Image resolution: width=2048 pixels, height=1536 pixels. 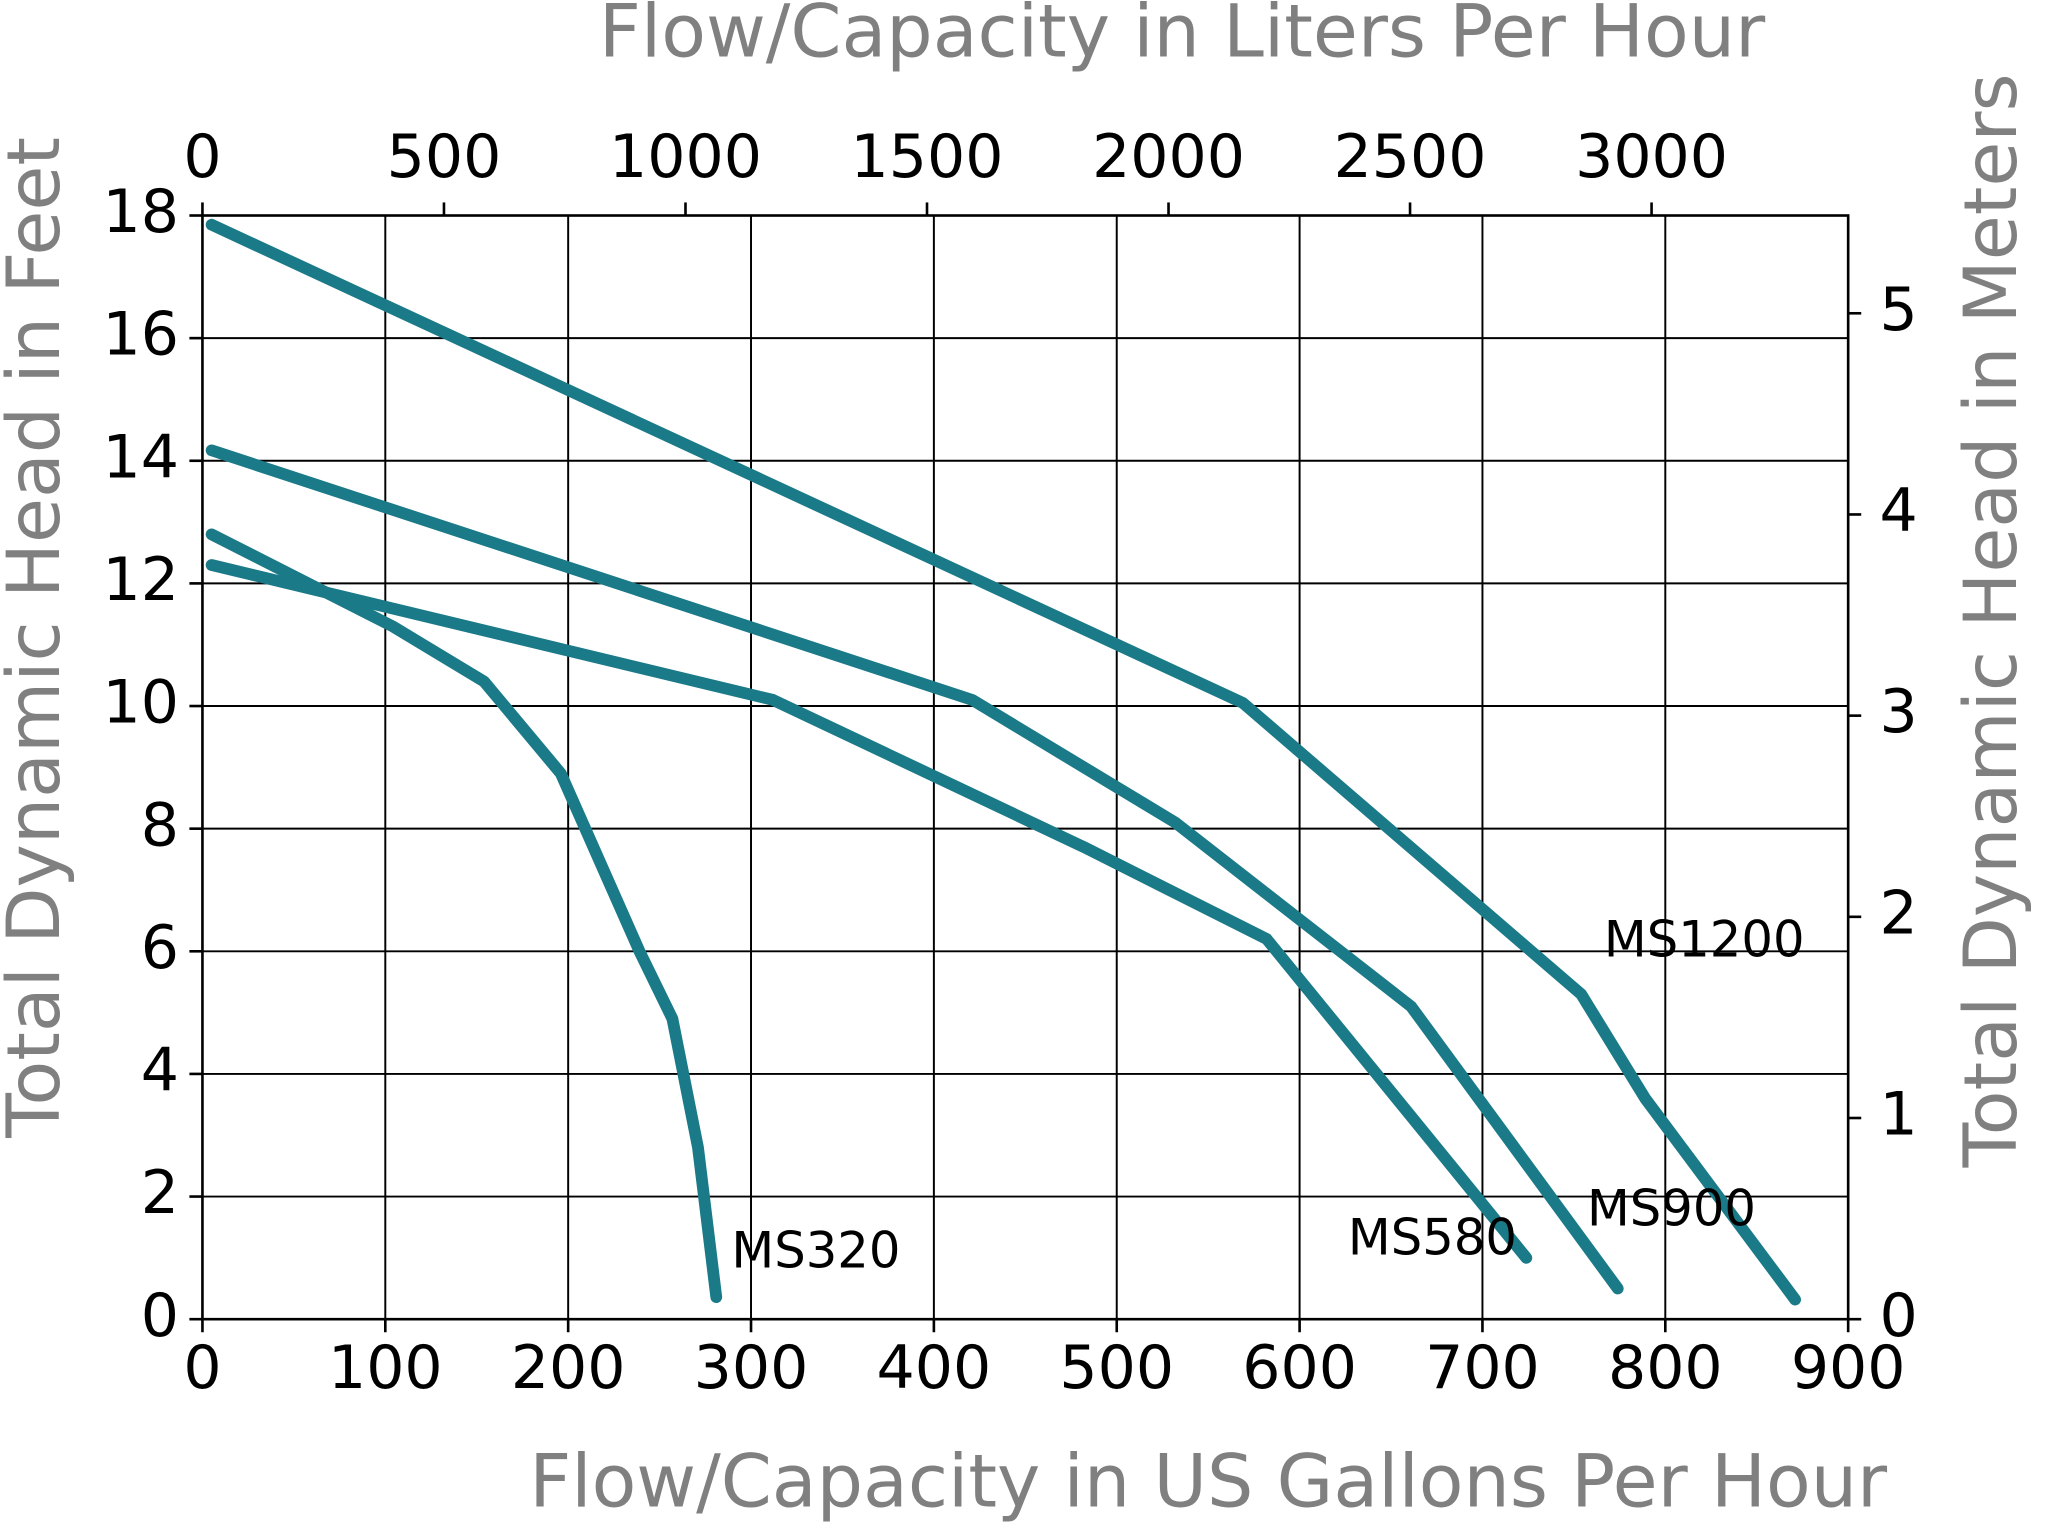 I want to click on y2-tick-label: 4, so click(x=1899, y=511).